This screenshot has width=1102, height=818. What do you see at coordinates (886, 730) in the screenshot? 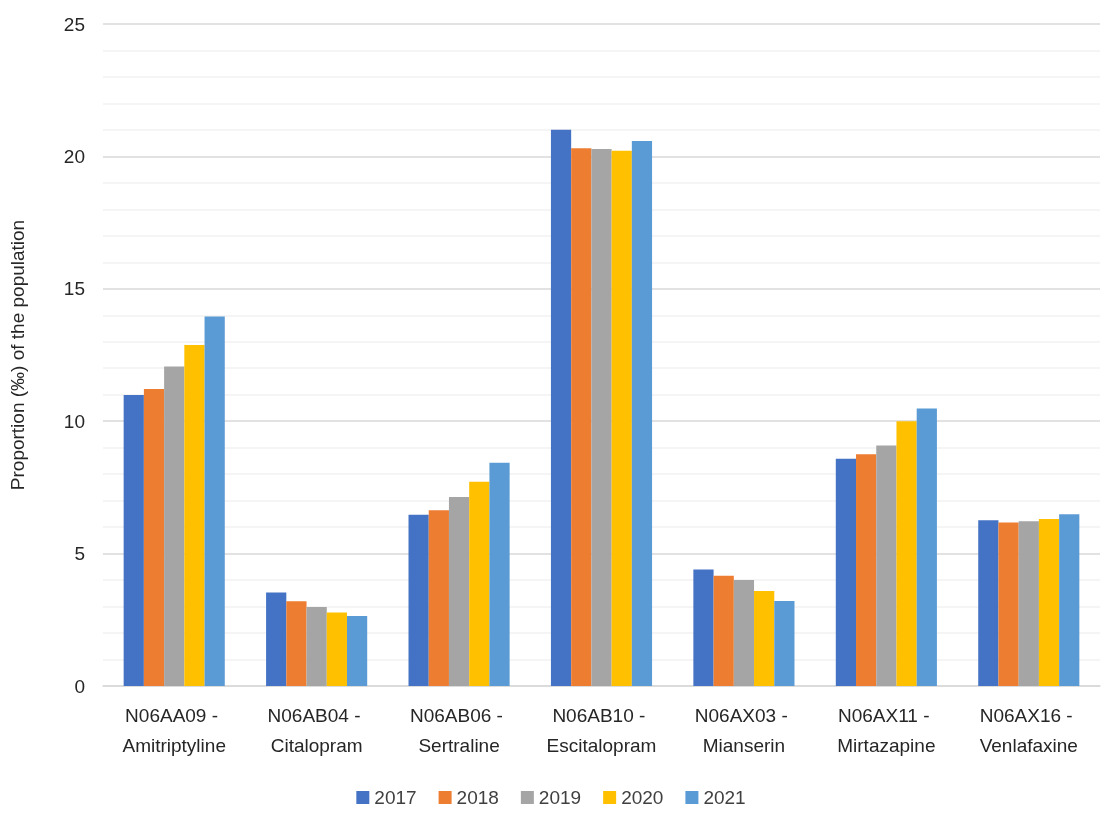
I see `x-tick-label: N06AX11 - Mirtazapine` at bounding box center [886, 730].